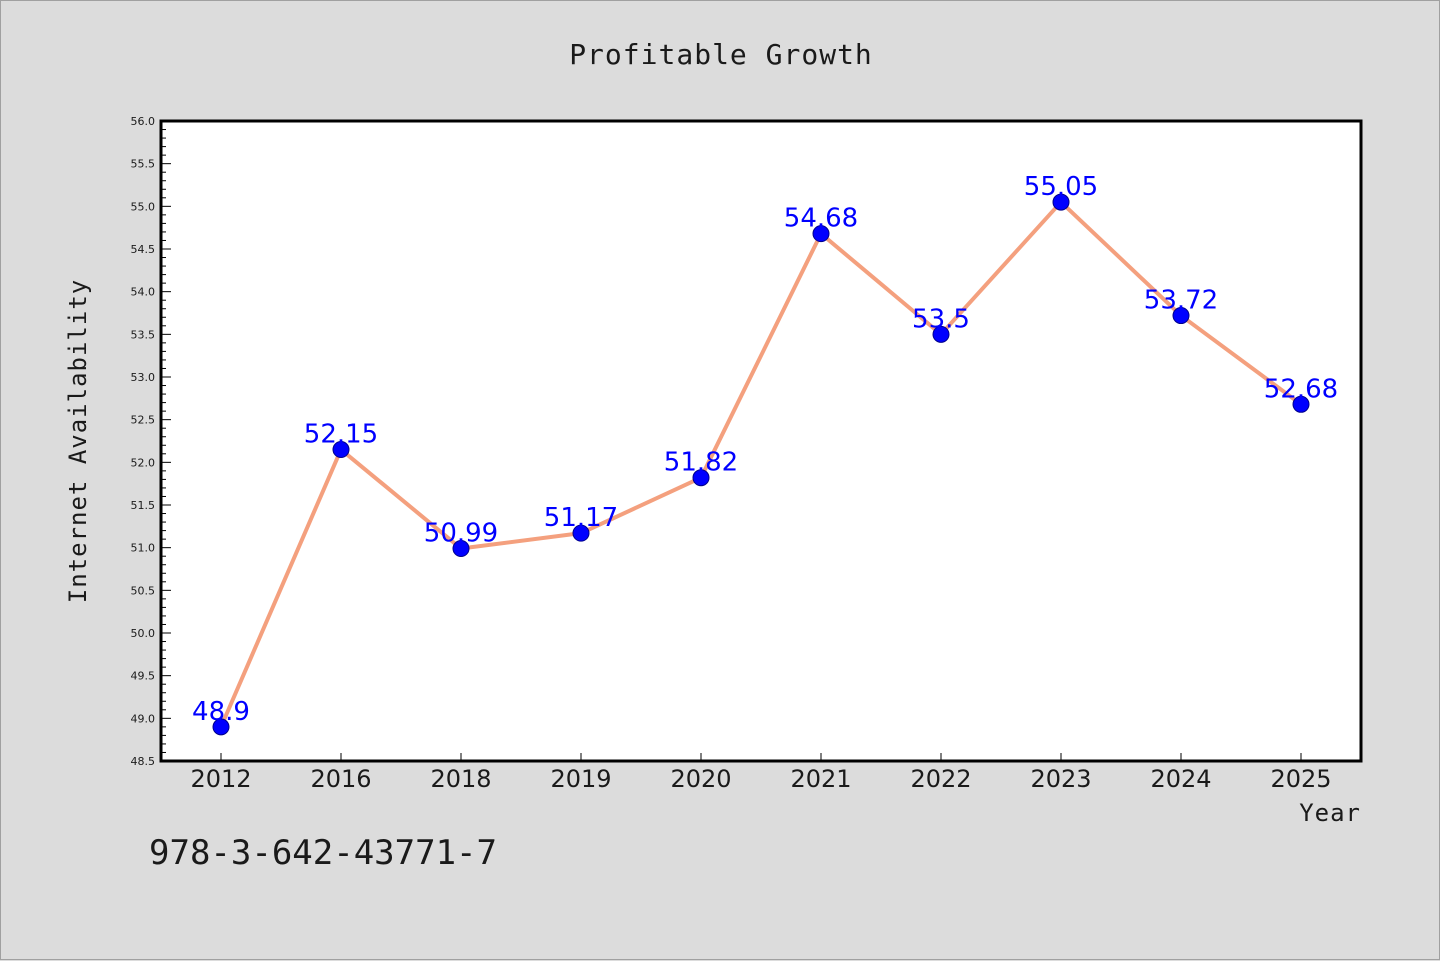 The image size is (1440, 961). I want to click on data-label: 51.82, so click(701, 463).